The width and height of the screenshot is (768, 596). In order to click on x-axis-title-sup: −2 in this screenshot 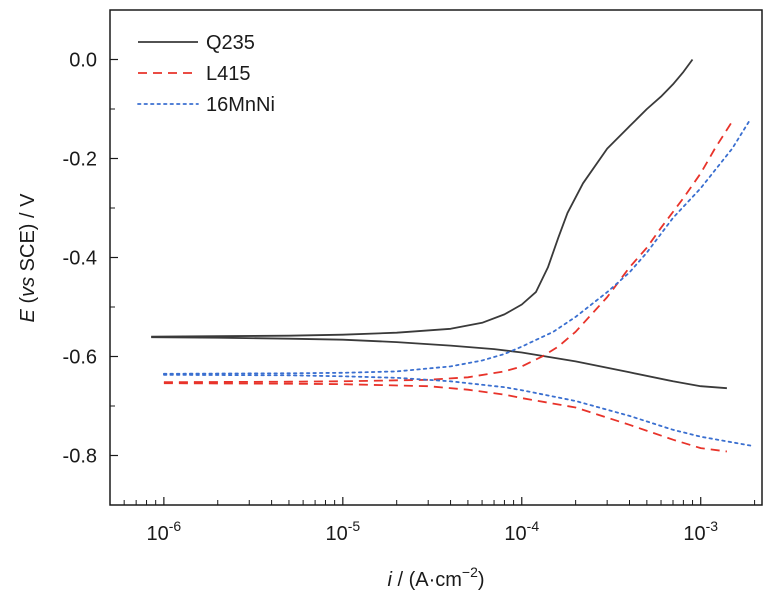, I will do `click(470, 572)`.